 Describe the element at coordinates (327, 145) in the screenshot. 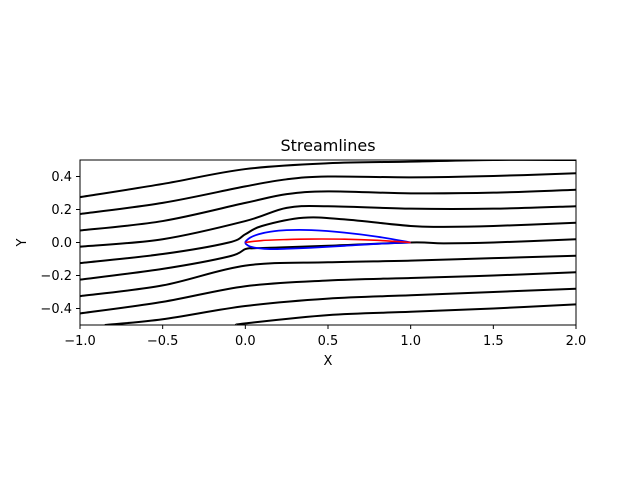

I see `chart-title: Streamlines` at that location.